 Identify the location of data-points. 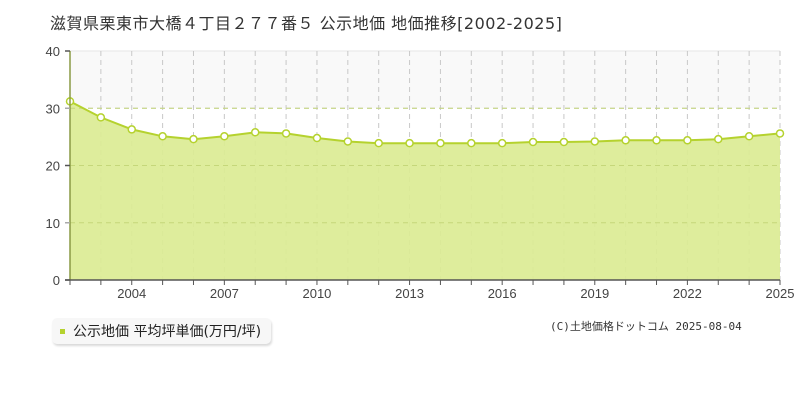
(425, 122).